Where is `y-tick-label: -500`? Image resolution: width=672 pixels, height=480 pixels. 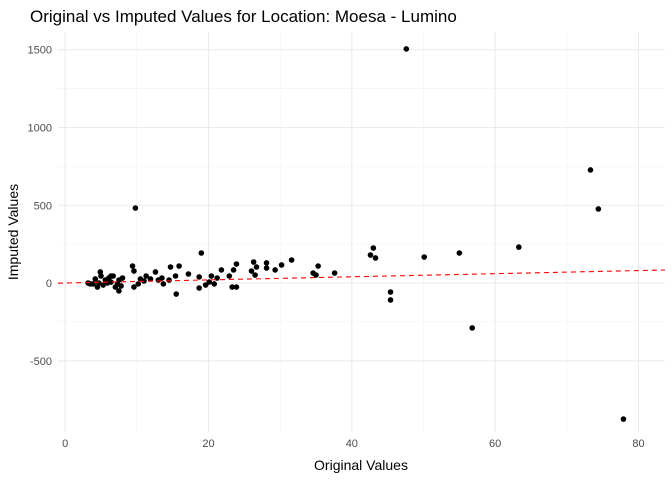 y-tick-label: -500 is located at coordinates (41, 362).